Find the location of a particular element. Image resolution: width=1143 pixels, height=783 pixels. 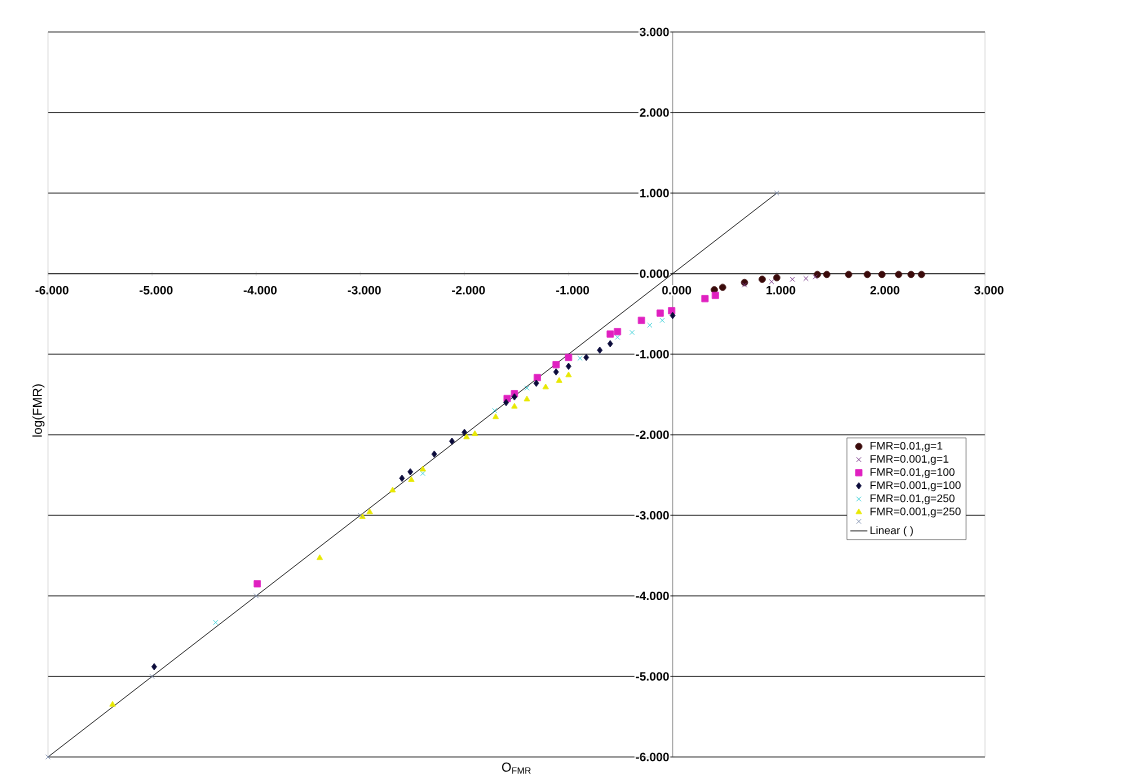

y-tick-label: -5.000 is located at coordinates (652, 676).